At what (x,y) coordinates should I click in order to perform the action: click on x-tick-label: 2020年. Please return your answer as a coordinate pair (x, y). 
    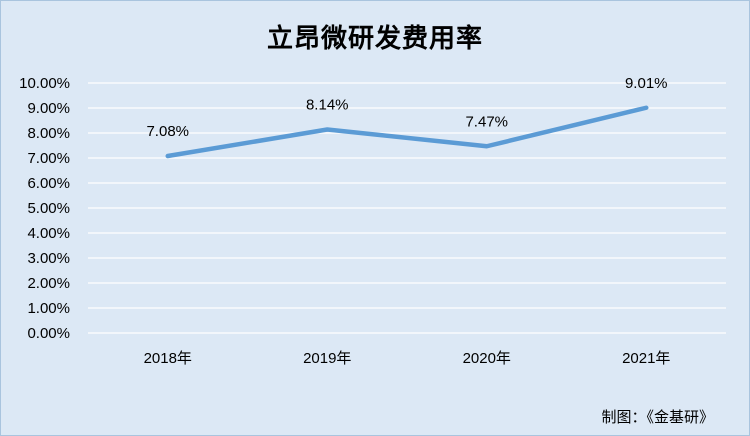
    Looking at the image, I should click on (487, 358).